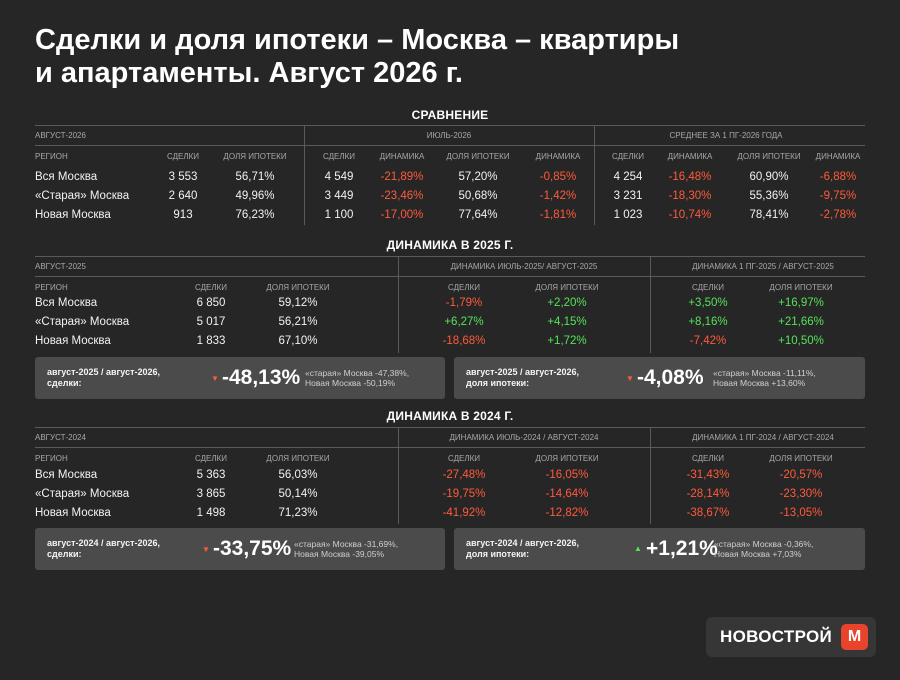 The height and width of the screenshot is (680, 900). Describe the element at coordinates (339, 554) in the screenshot. I see `summary-note-line-2: Новая Москва -39,05%` at that location.